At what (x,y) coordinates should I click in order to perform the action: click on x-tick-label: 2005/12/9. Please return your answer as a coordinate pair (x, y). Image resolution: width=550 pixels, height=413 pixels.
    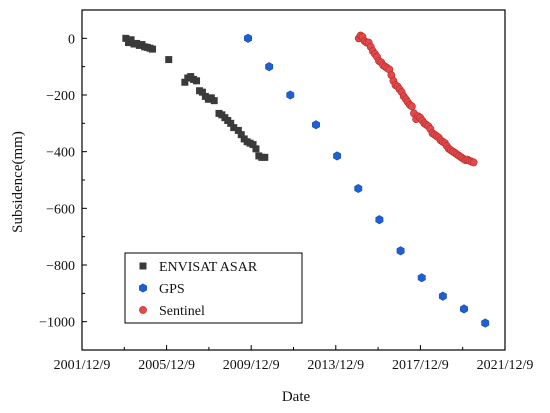
    Looking at the image, I should click on (166, 365).